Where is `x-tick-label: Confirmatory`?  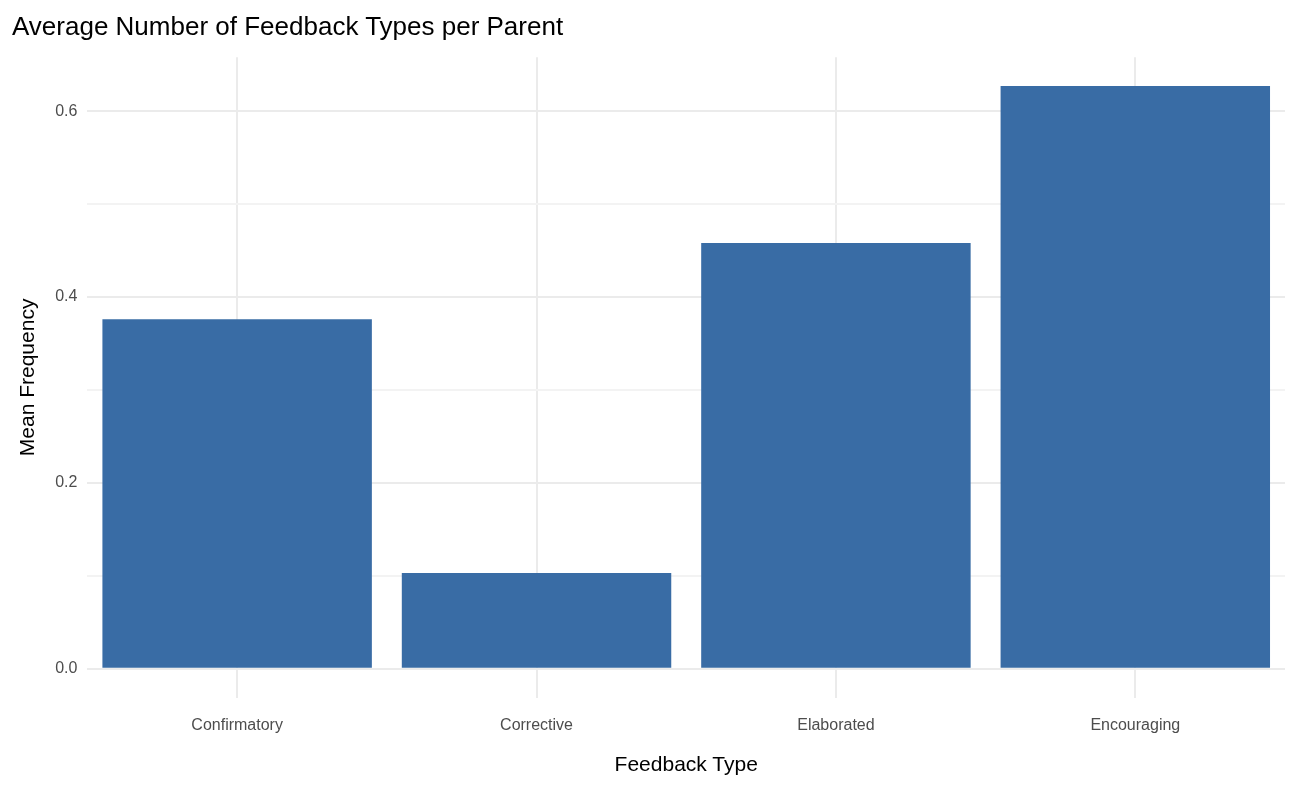
x-tick-label: Confirmatory is located at coordinates (237, 724).